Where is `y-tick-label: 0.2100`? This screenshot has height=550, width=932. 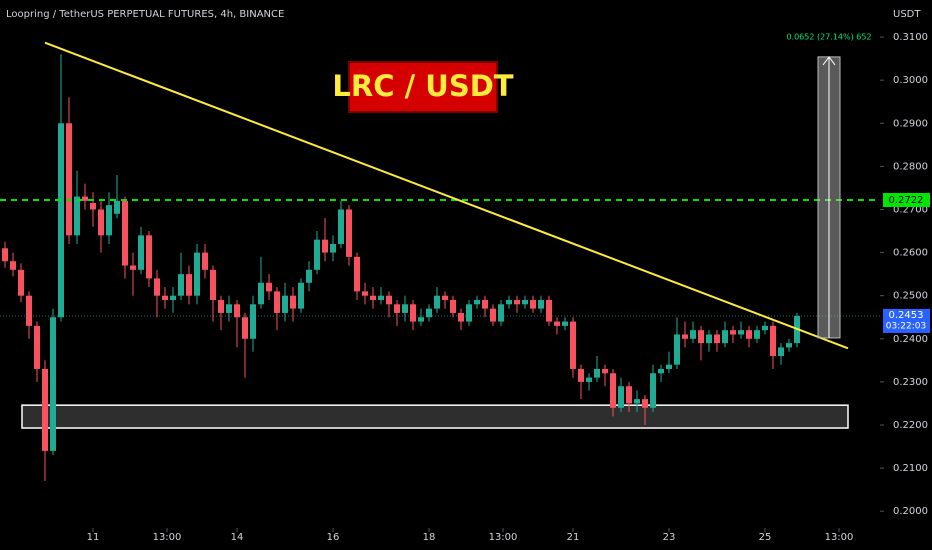
y-tick-label: 0.2100 is located at coordinates (910, 468).